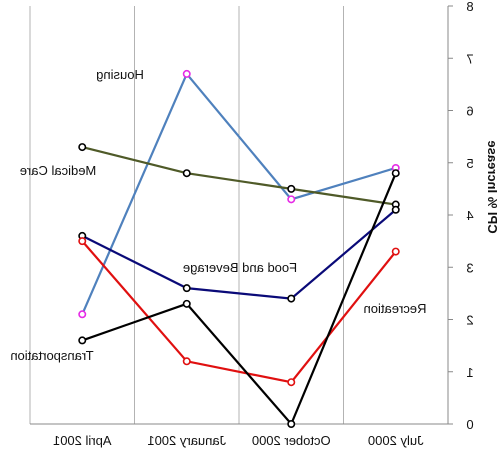 The image size is (500, 453). Describe the element at coordinates (120, 74) in the screenshot. I see `series-label-housing: Housing` at that location.